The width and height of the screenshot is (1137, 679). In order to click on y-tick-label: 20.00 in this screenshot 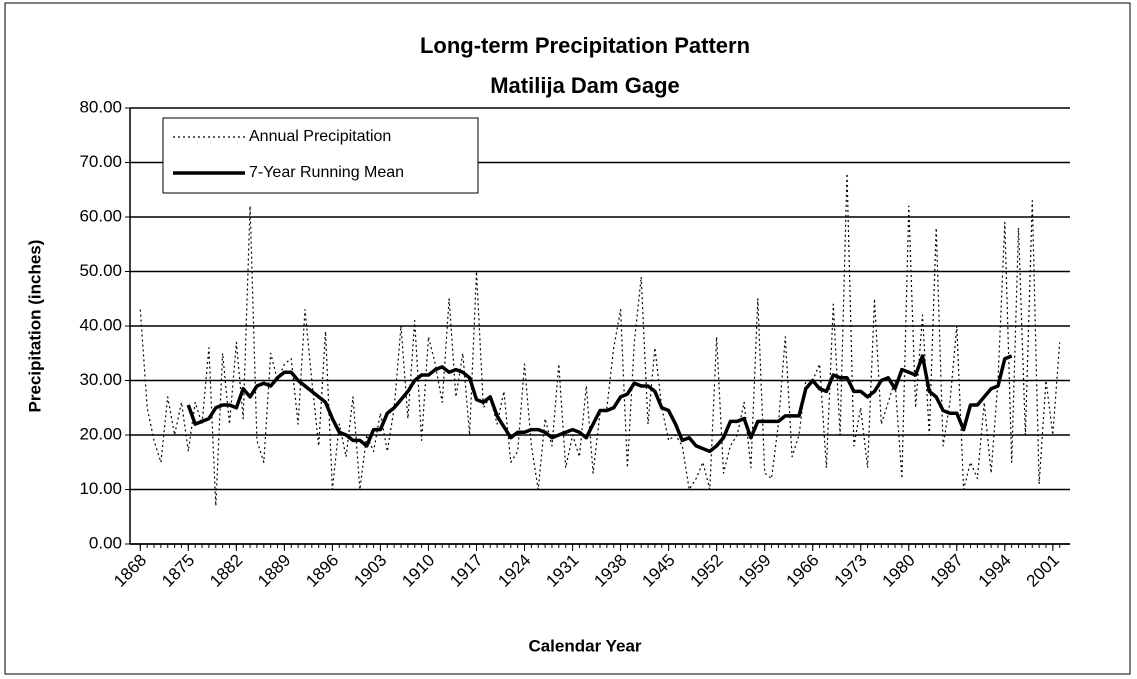, I will do `click(100, 433)`.